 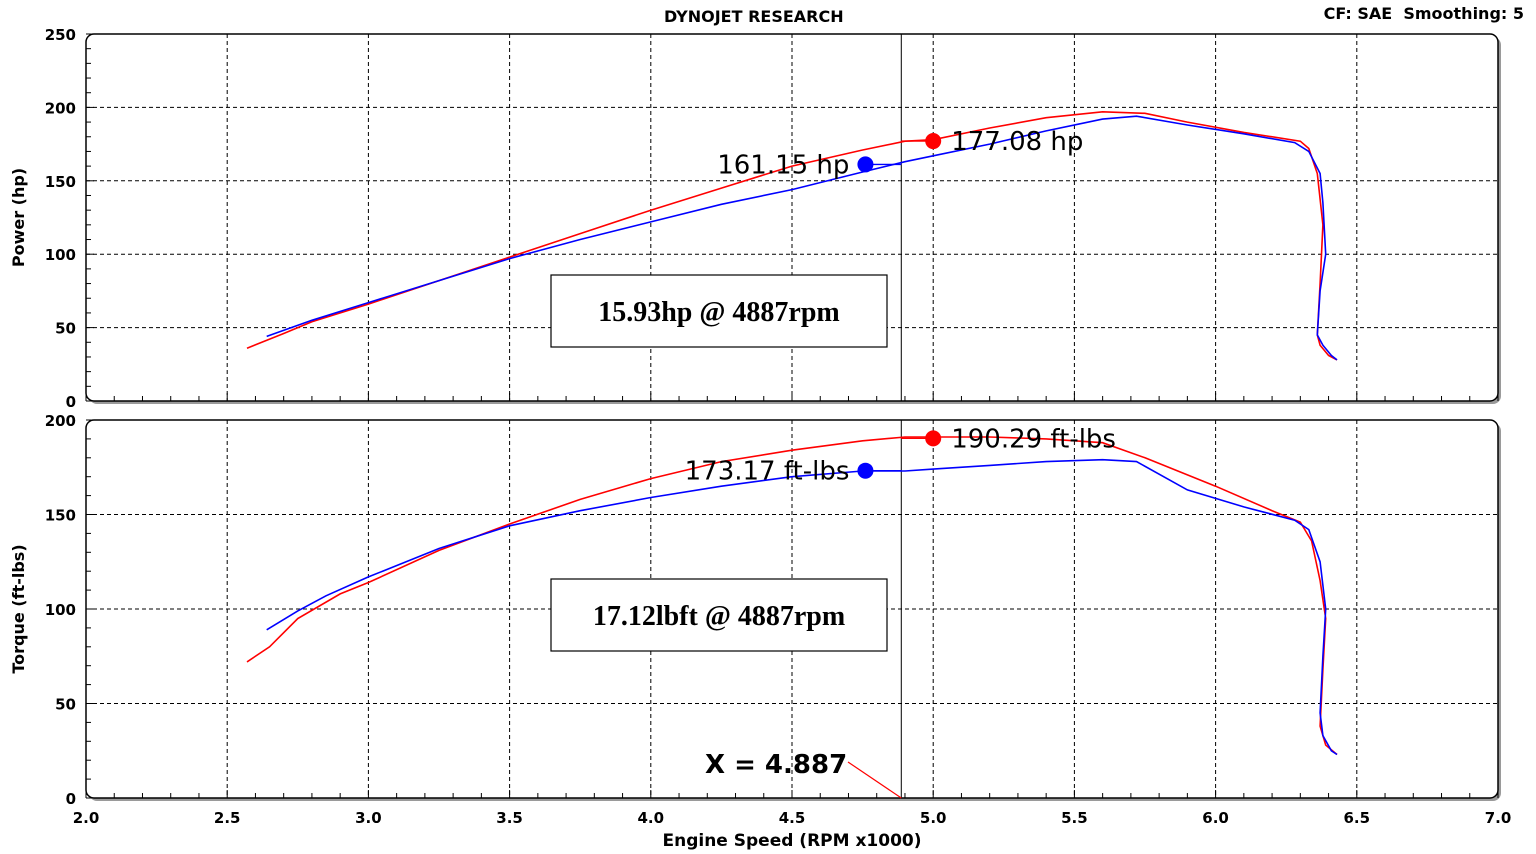 I want to click on x-tick-label: 2.0, so click(x=86, y=818).